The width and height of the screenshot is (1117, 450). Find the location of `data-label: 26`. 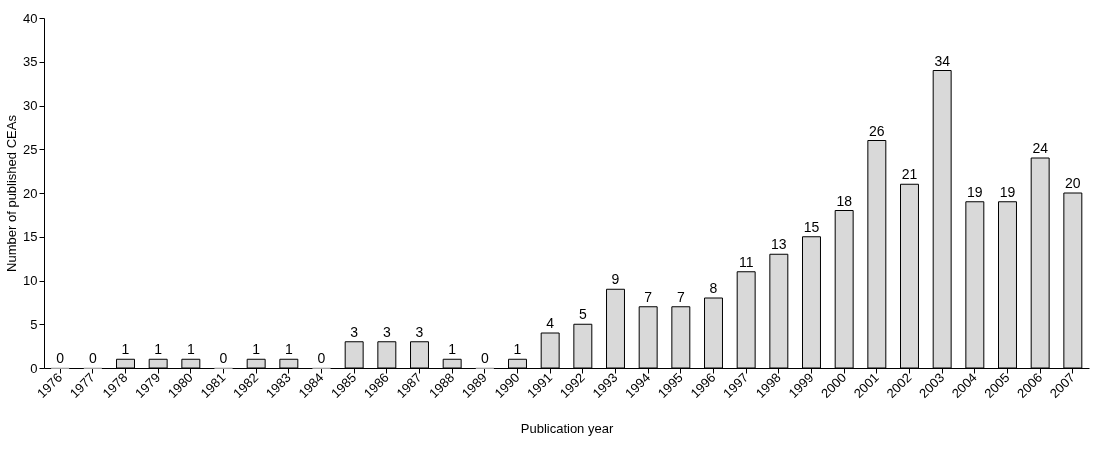

data-label: 26 is located at coordinates (877, 130).